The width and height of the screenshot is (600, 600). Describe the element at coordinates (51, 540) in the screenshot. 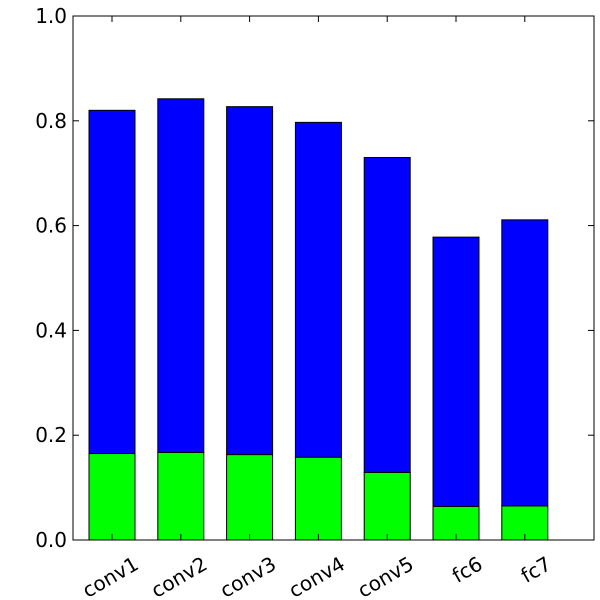

I see `y-tick-label: 0.0` at that location.